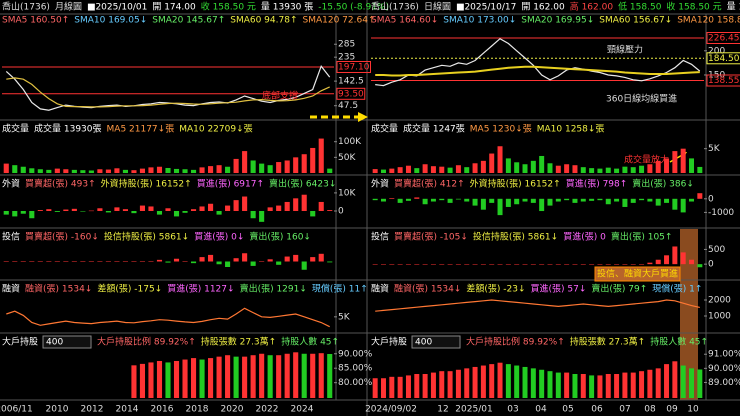 The image size is (740, 416). Describe the element at coordinates (363, 117) in the screenshot. I see `arrow-head` at that location.